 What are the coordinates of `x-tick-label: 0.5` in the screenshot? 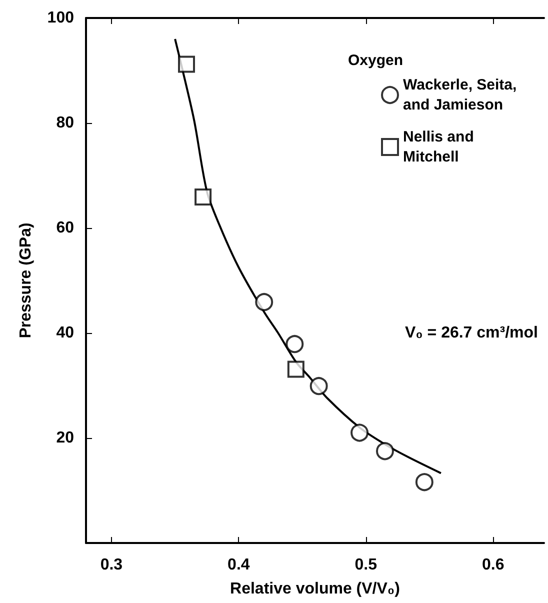 It's located at (366, 565).